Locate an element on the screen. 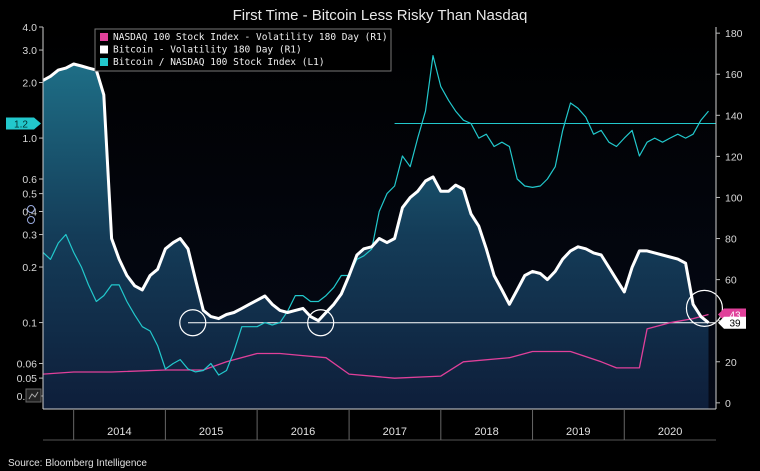  left-tick-label: 2.0 is located at coordinates (29, 84).